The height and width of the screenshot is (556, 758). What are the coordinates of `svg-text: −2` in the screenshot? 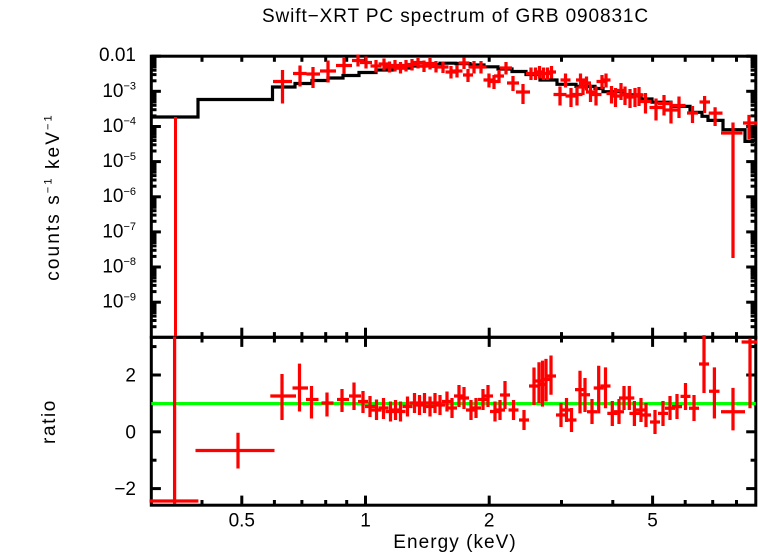 It's located at (125, 489).